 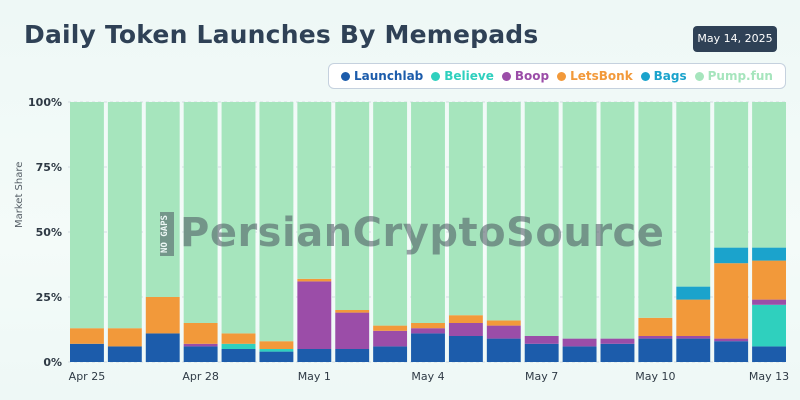 What do you see at coordinates (655, 376) in the screenshot?
I see `x-tick-label: May 10` at bounding box center [655, 376].